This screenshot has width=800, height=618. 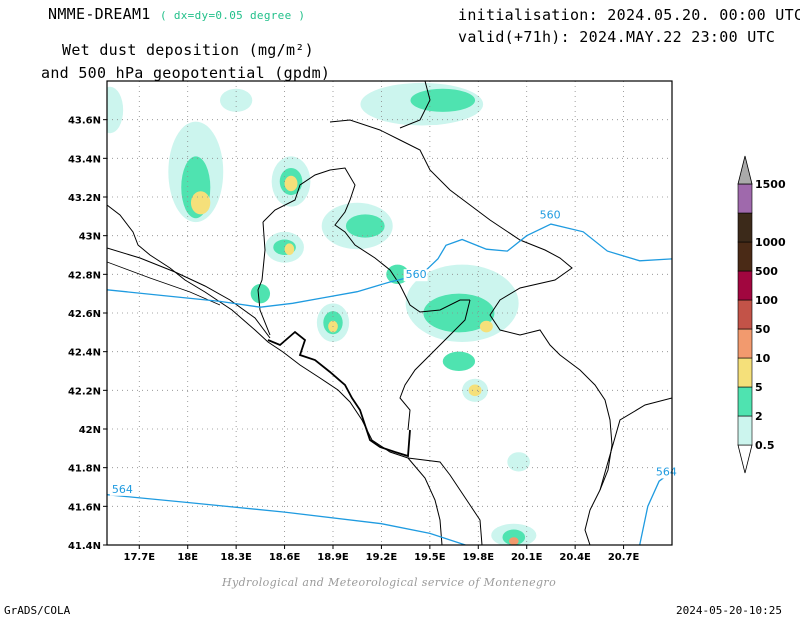 What do you see at coordinates (285, 557) in the screenshot?
I see `lon-tick-label: 18.6E` at bounding box center [285, 557].